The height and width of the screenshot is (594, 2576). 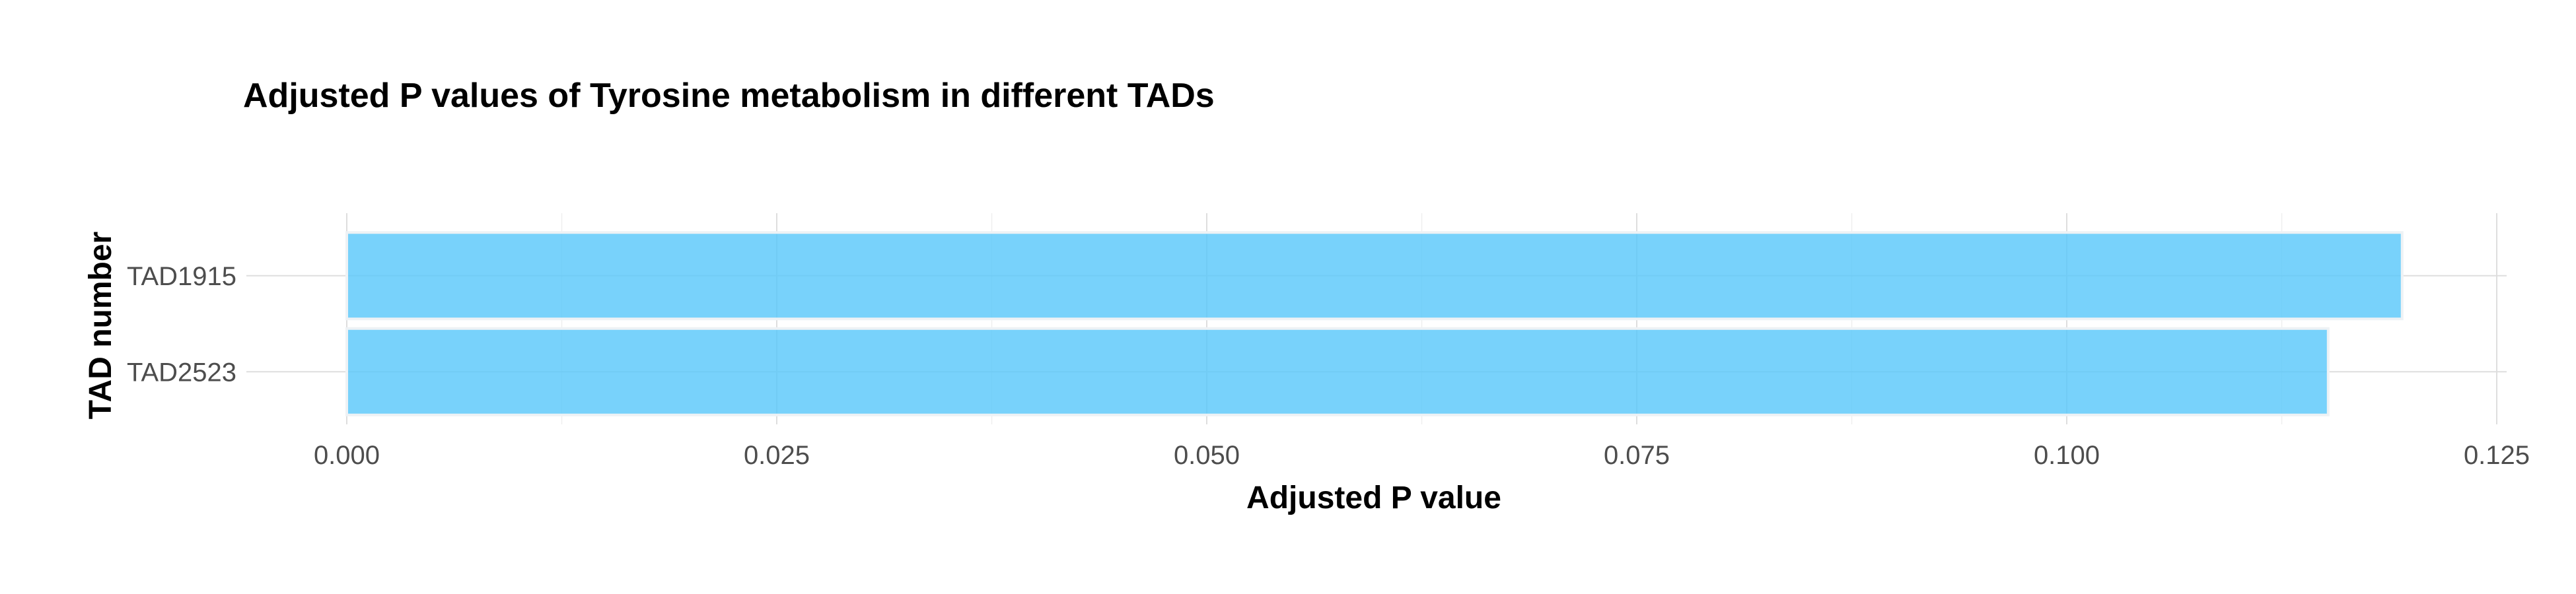 I want to click on y-tick-label: TAD2523, so click(x=182, y=372).